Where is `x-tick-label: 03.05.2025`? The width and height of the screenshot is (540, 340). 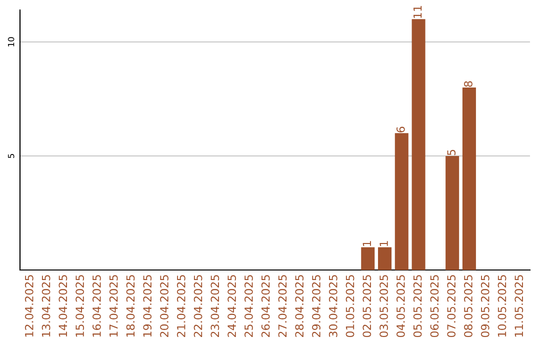 x-tick-label: 03.05.2025 is located at coordinates (384, 306).